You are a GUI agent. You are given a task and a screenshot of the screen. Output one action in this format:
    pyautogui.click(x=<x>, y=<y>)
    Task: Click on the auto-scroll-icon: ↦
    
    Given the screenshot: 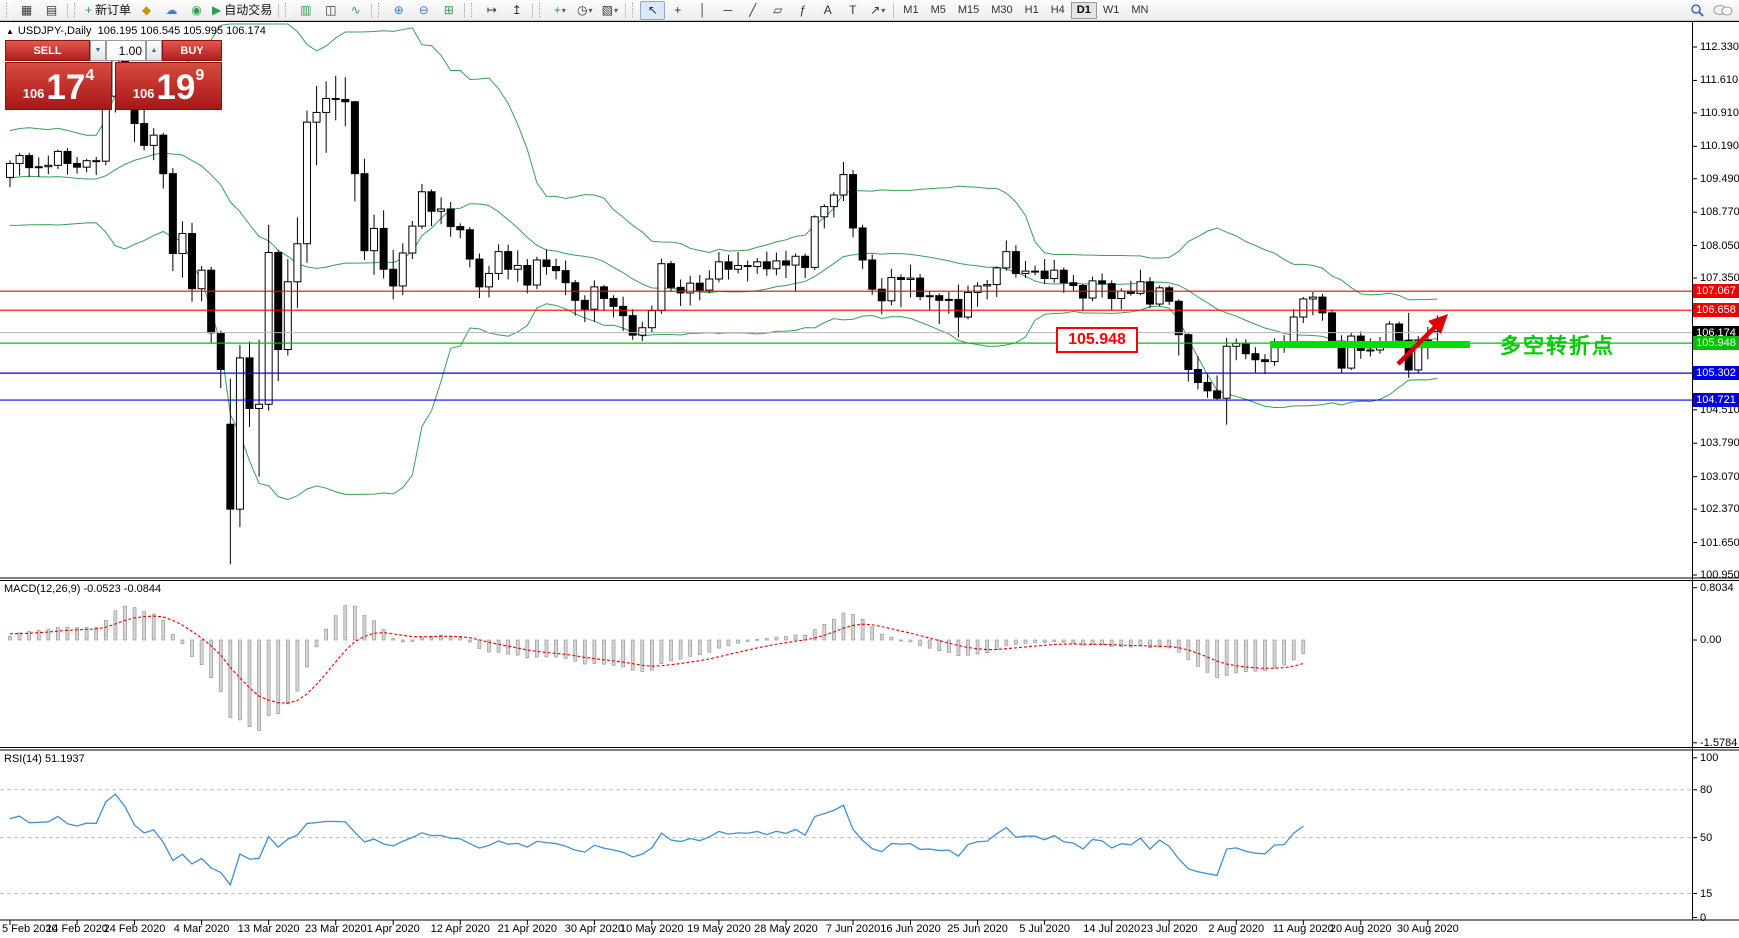 What is the action you would take?
    pyautogui.click(x=491, y=10)
    